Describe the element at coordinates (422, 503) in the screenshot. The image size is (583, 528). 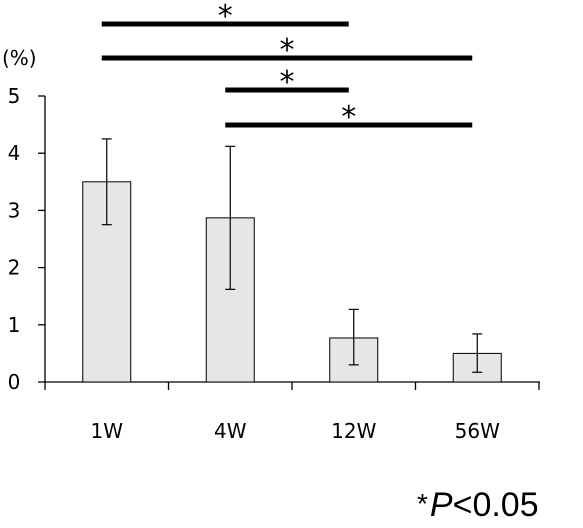
I see `footnote-star: *` at that location.